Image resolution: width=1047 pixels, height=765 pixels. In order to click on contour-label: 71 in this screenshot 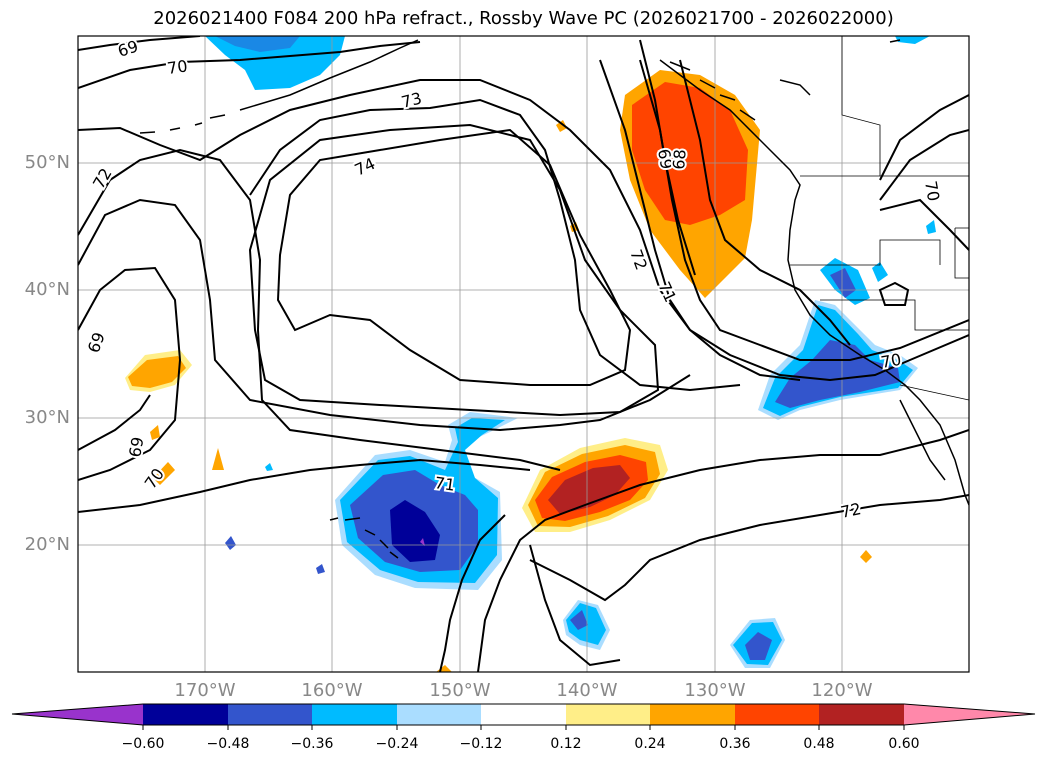, I will do `click(444, 484)`.